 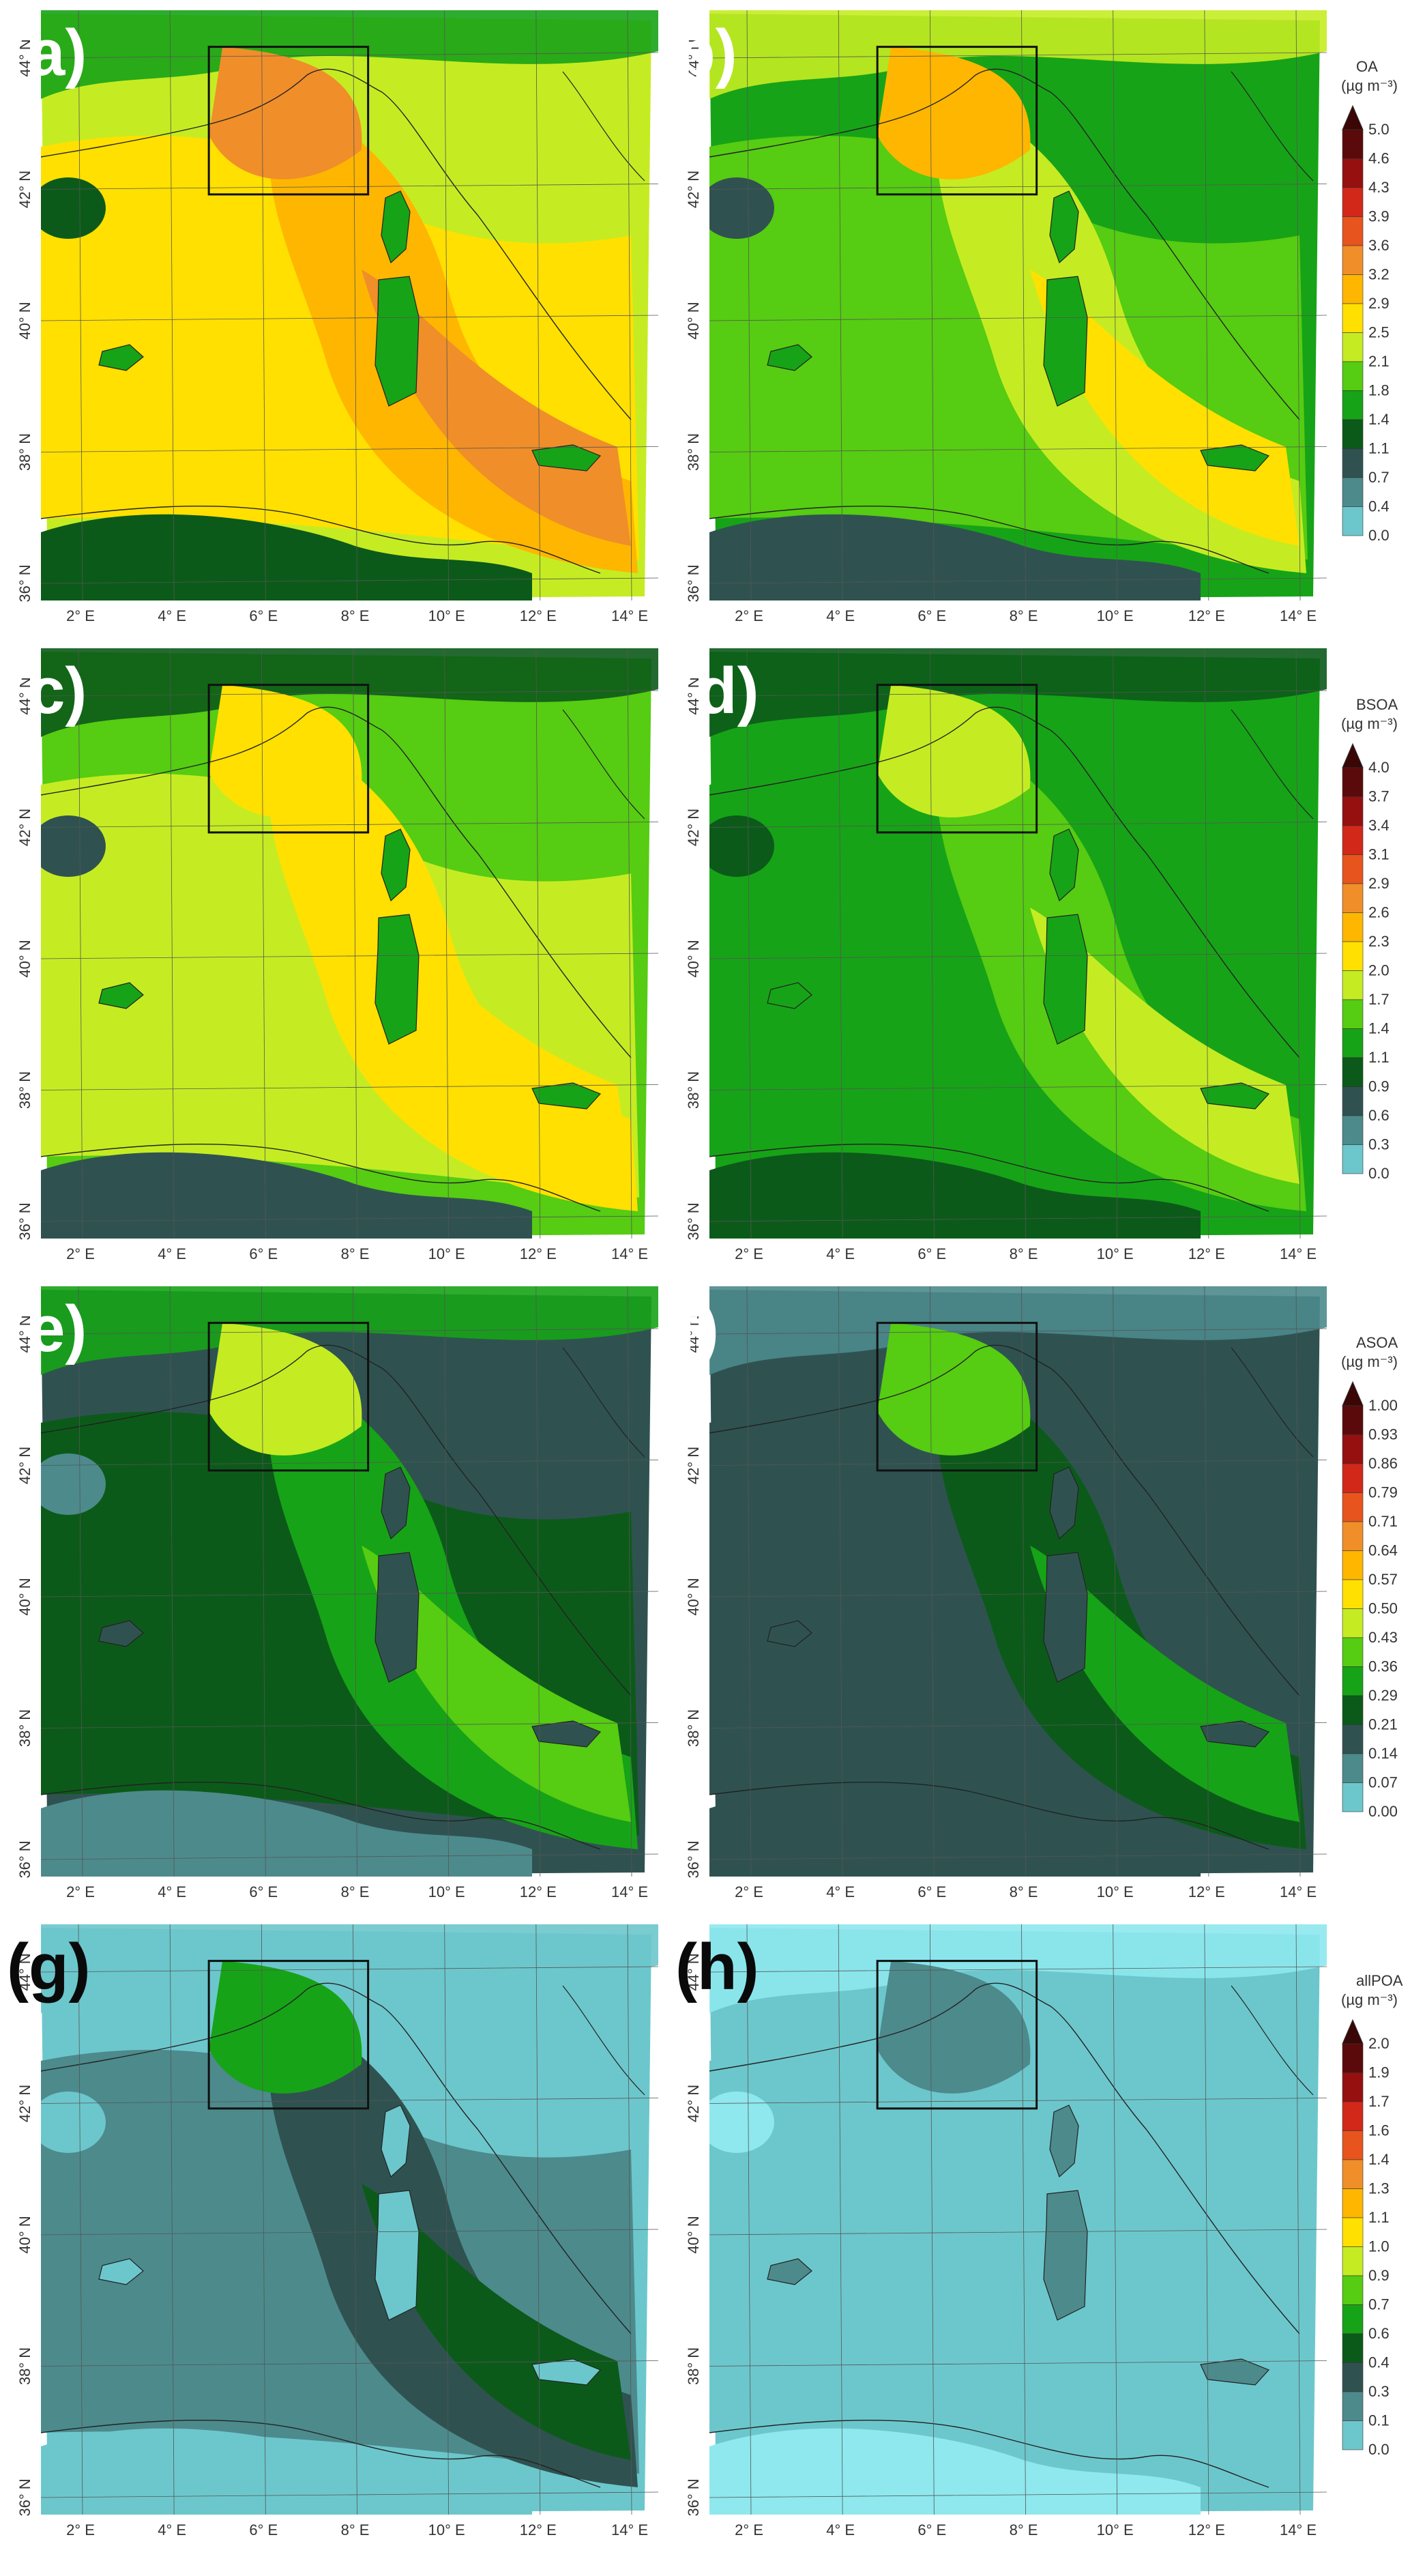 I want to click on colorbar-value: 3.4, so click(x=1379, y=825).